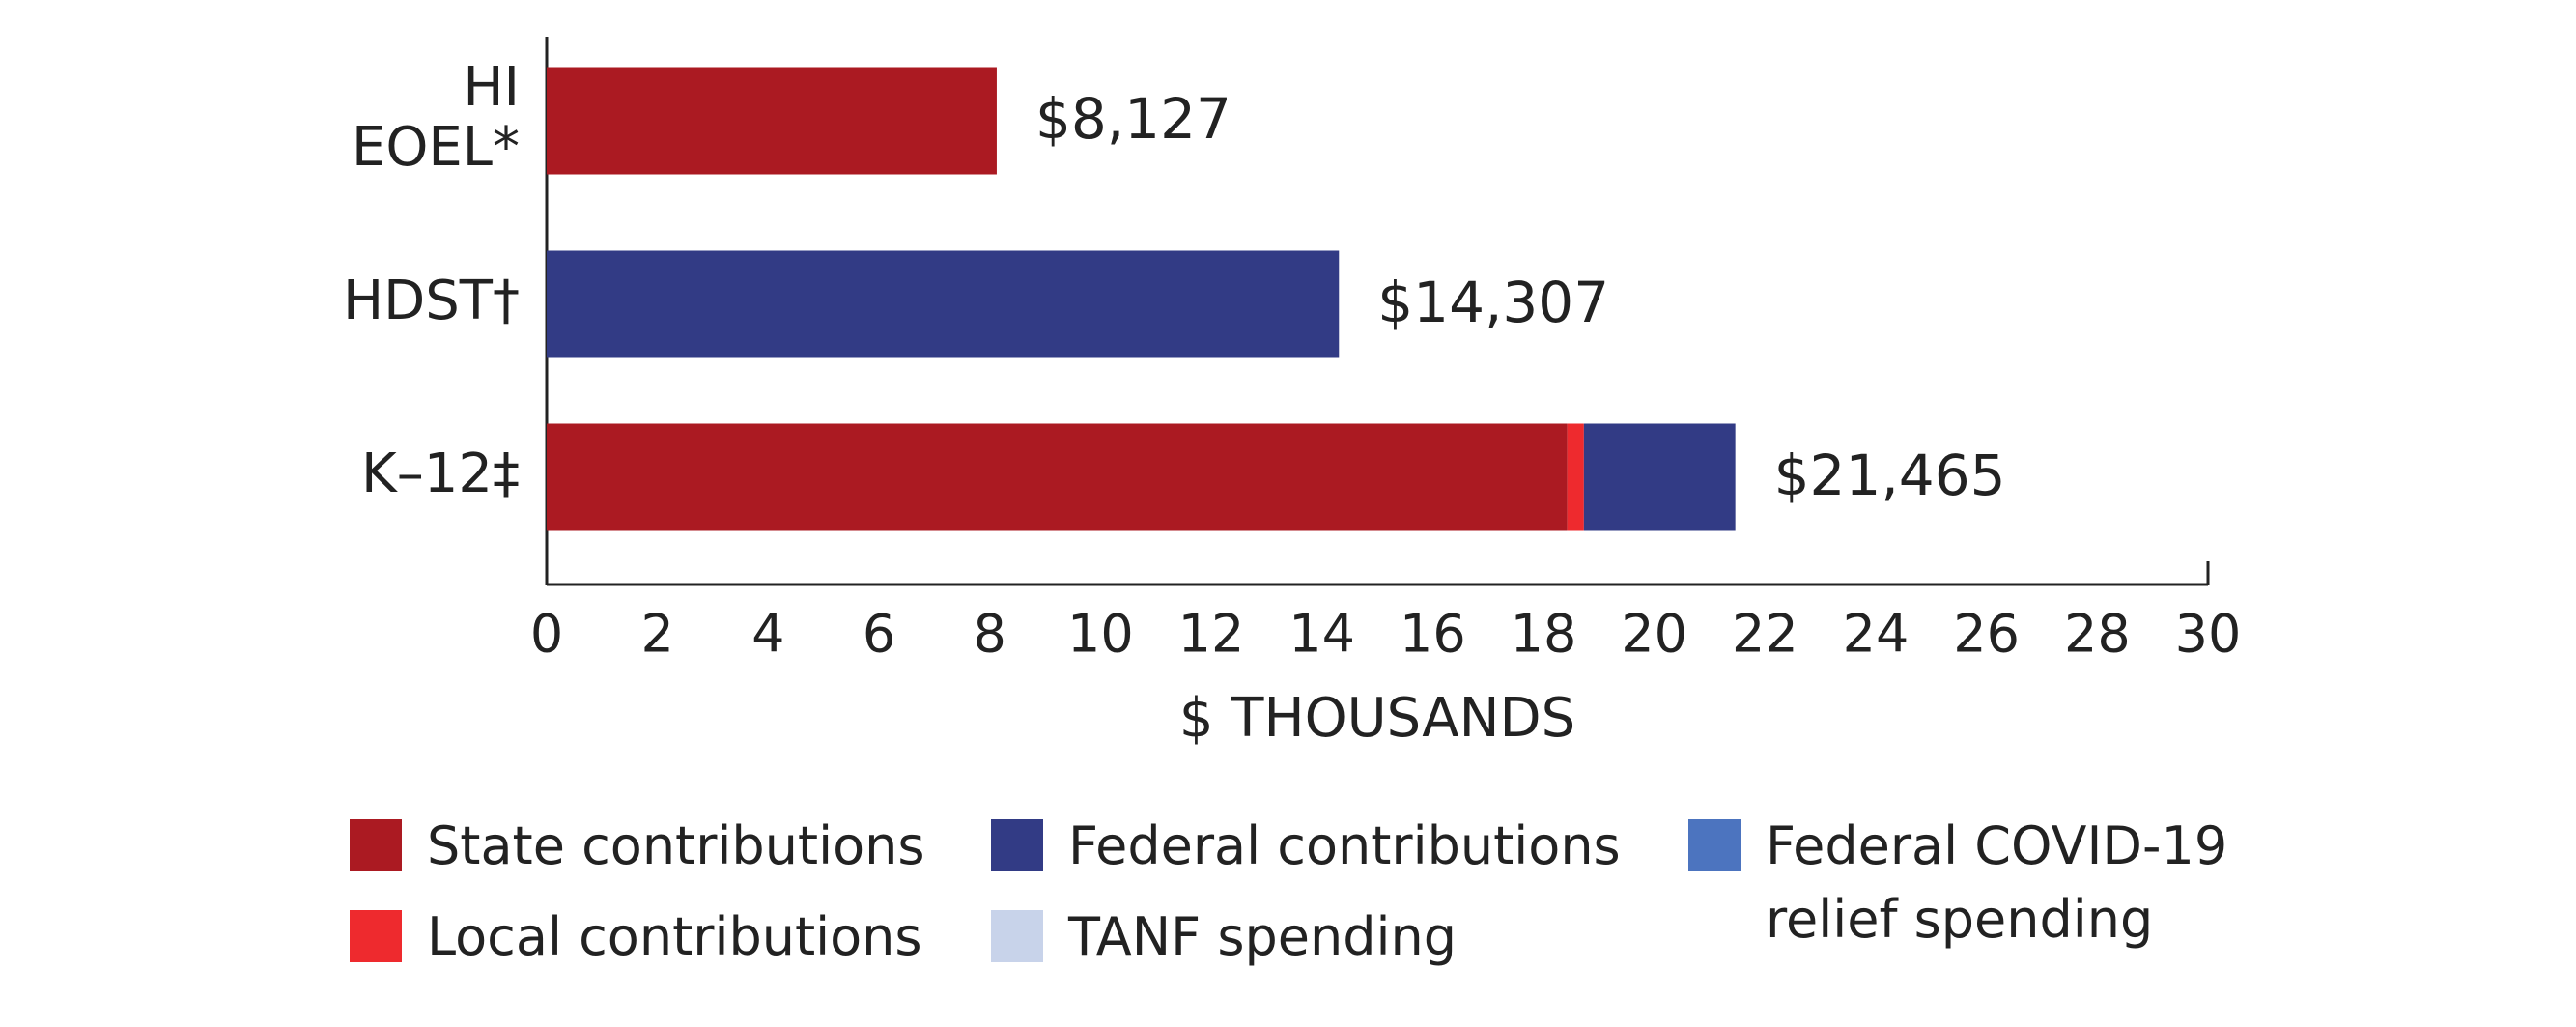 The width and height of the screenshot is (2576, 1027). I want to click on legend-item: Local contributions, so click(636, 937).